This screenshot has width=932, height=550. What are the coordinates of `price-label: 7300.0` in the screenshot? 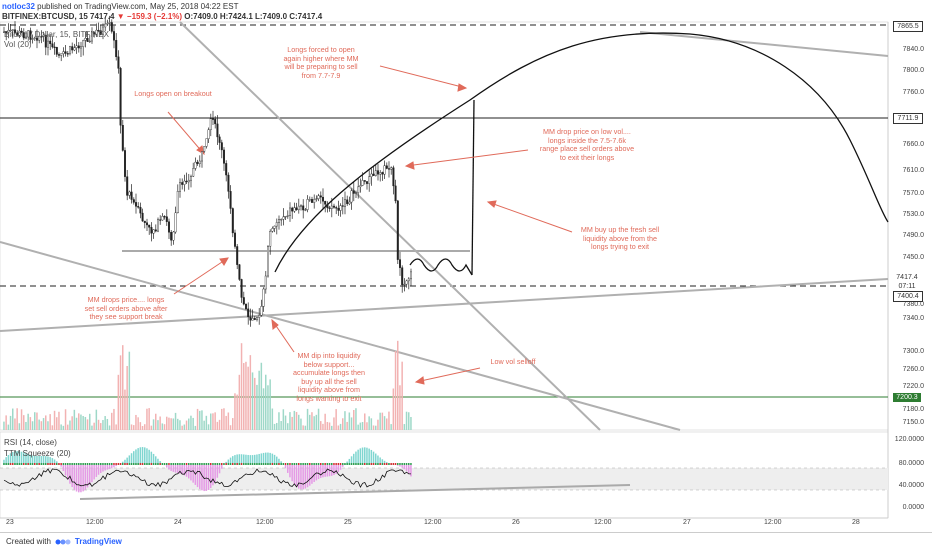 It's located at (913, 351).